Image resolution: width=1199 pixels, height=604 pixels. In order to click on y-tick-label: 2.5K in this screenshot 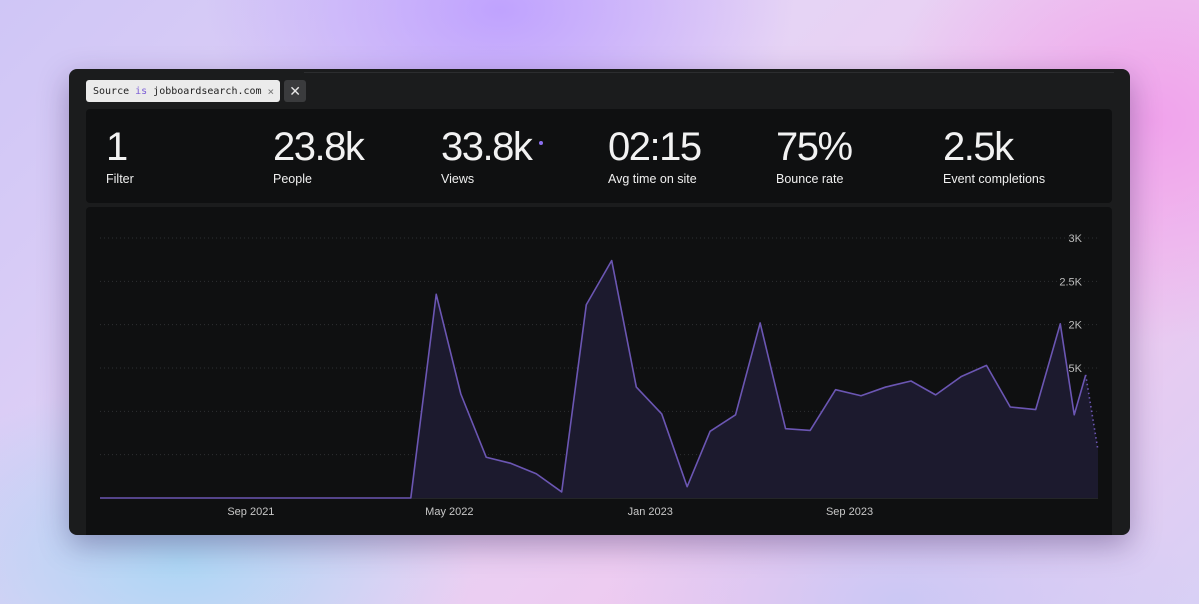, I will do `click(1070, 282)`.